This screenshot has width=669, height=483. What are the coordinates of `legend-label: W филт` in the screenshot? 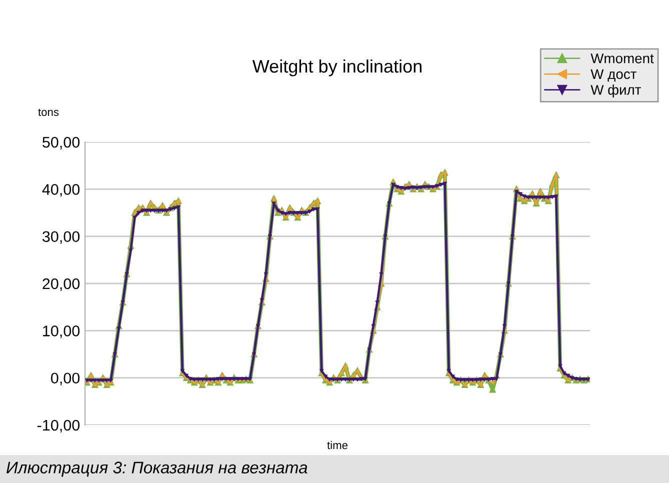 It's located at (615, 91).